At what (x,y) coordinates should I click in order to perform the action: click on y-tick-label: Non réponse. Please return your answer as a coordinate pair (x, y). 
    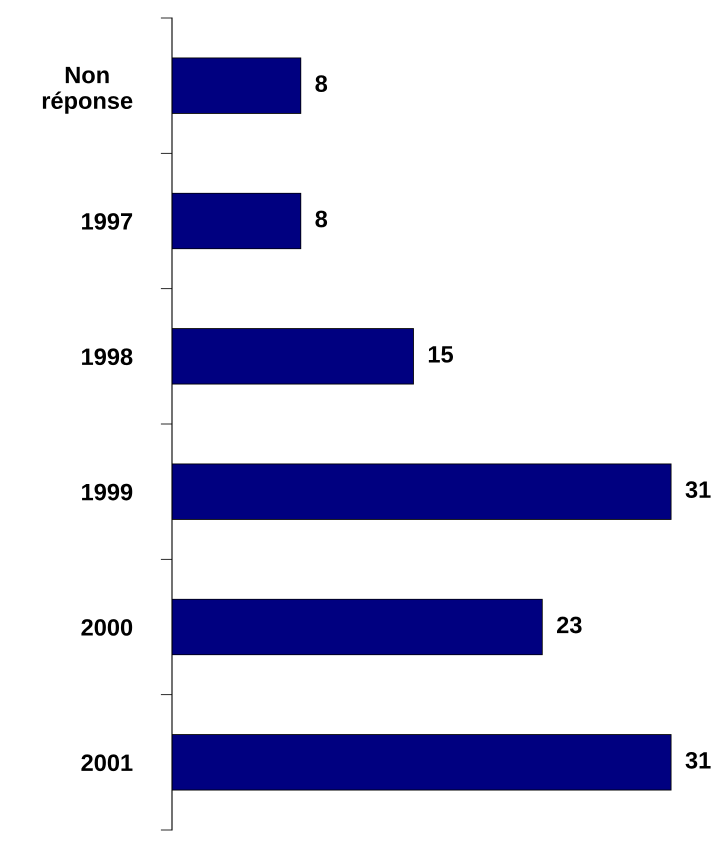
    Looking at the image, I should click on (87, 90).